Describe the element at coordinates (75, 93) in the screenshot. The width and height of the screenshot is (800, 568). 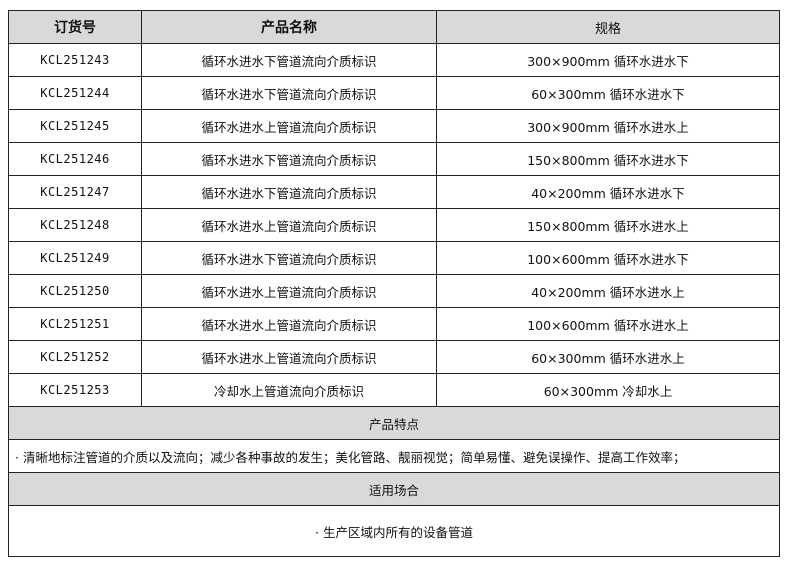
I see `order-number-cell: KCL251244` at that location.